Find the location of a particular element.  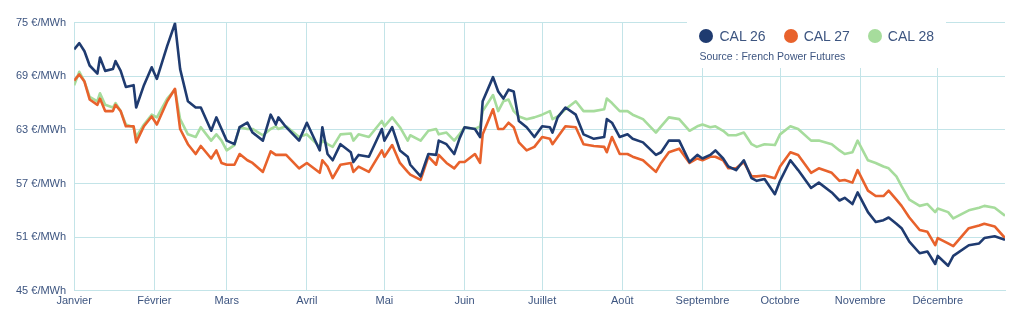

x-tick-label: Juillet is located at coordinates (542, 300).